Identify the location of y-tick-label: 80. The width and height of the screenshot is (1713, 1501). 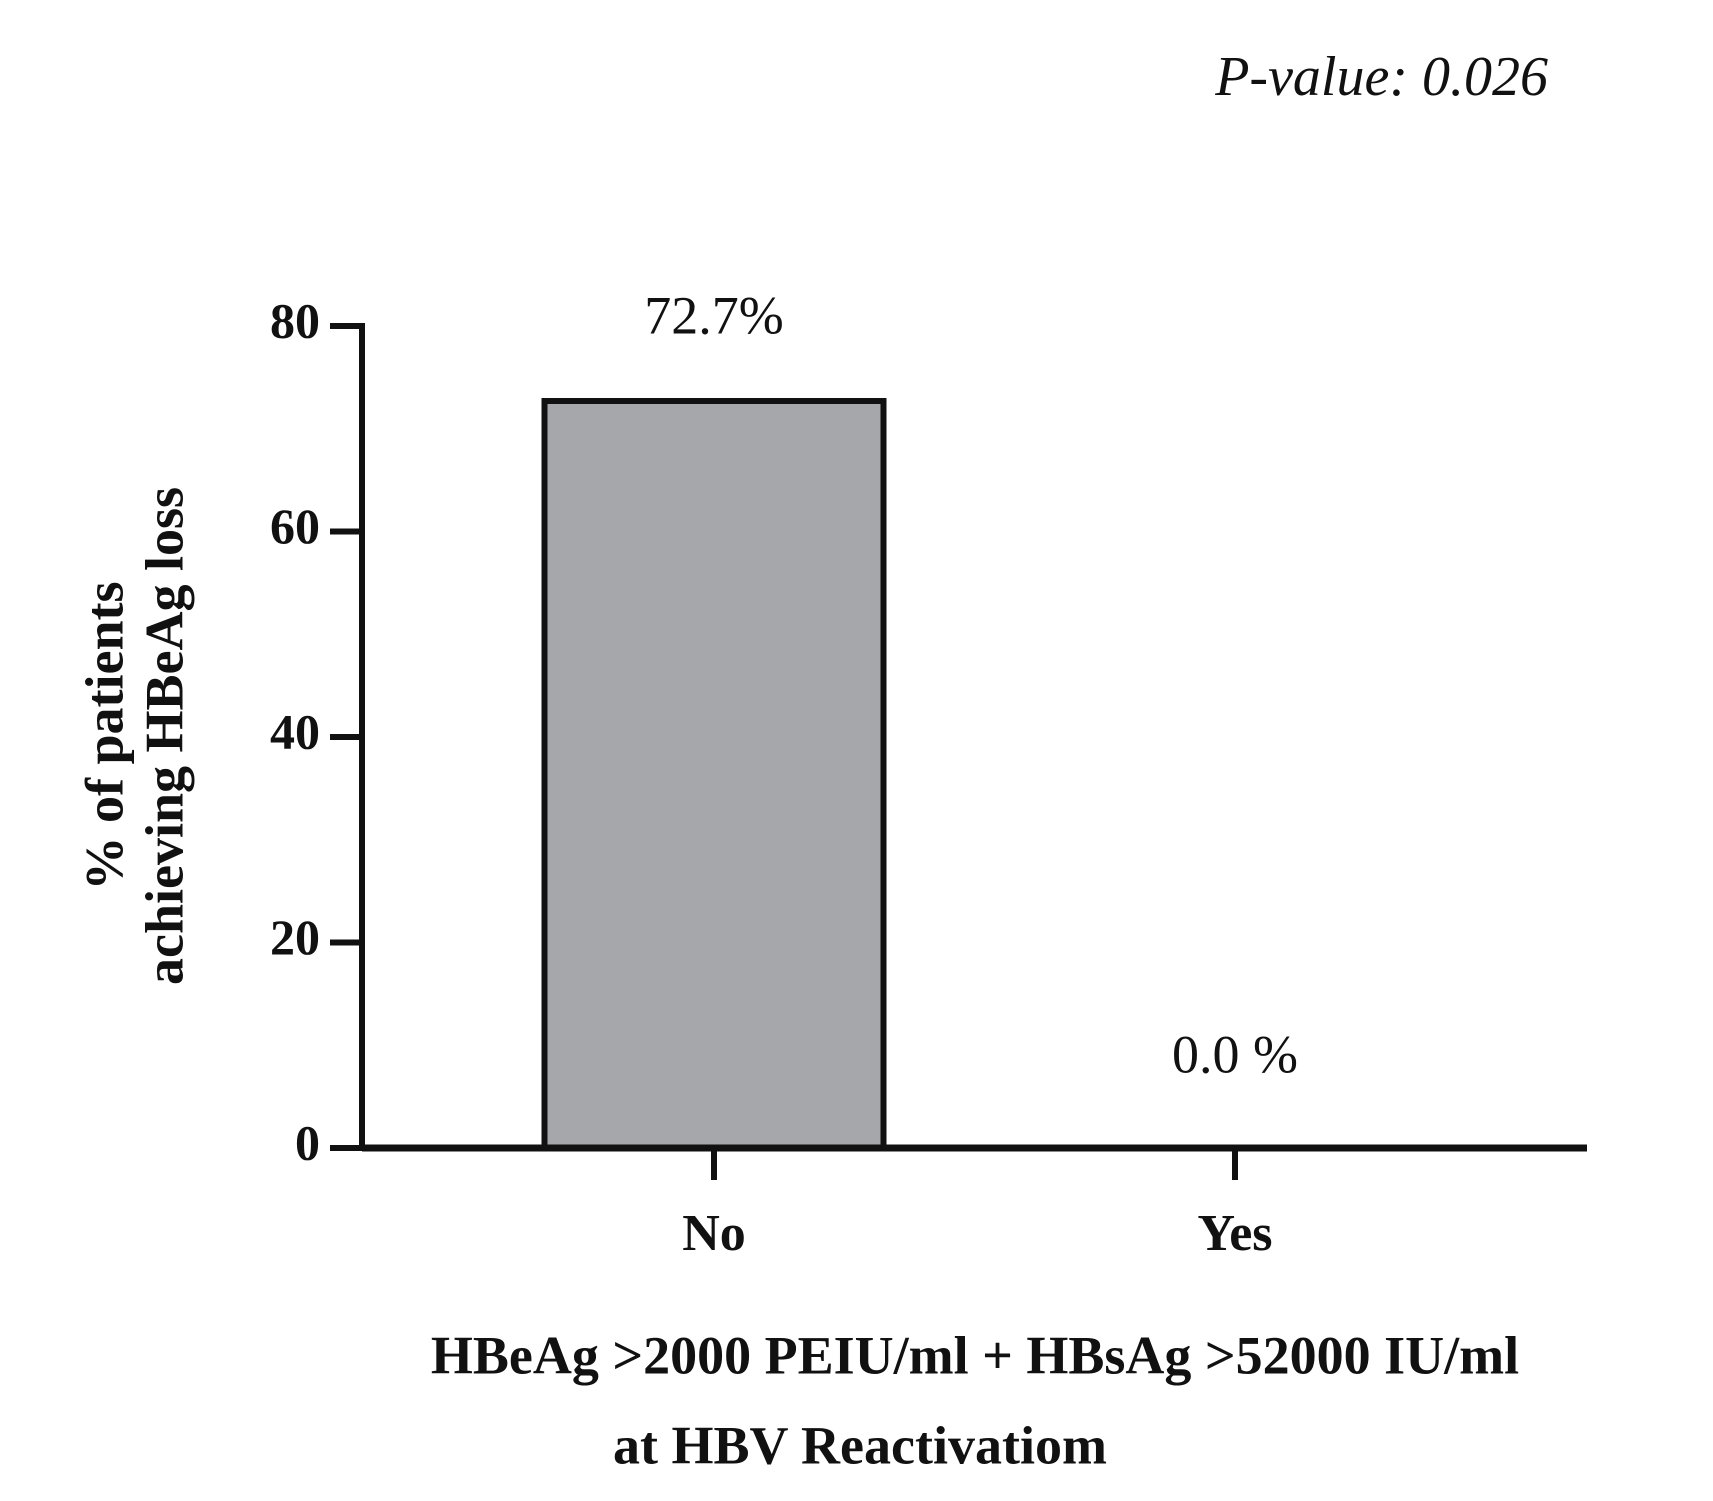
(295, 320).